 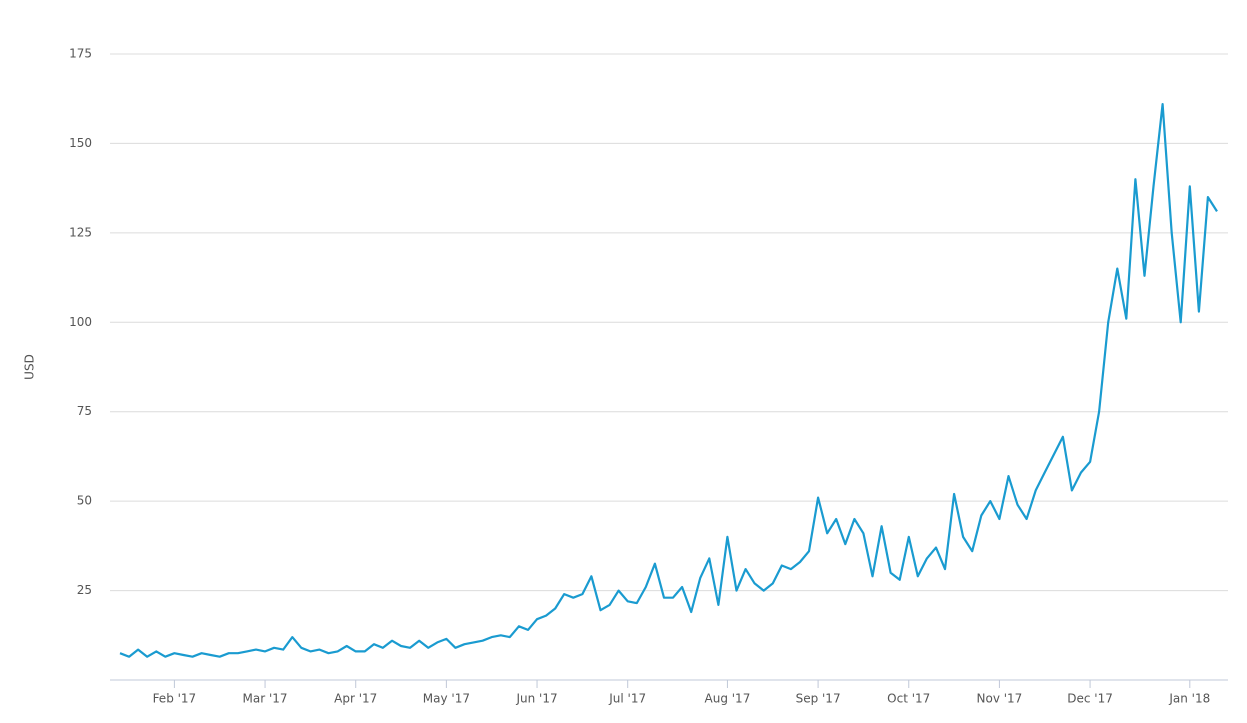 What do you see at coordinates (80, 322) in the screenshot?
I see `y-tick-label: 100` at bounding box center [80, 322].